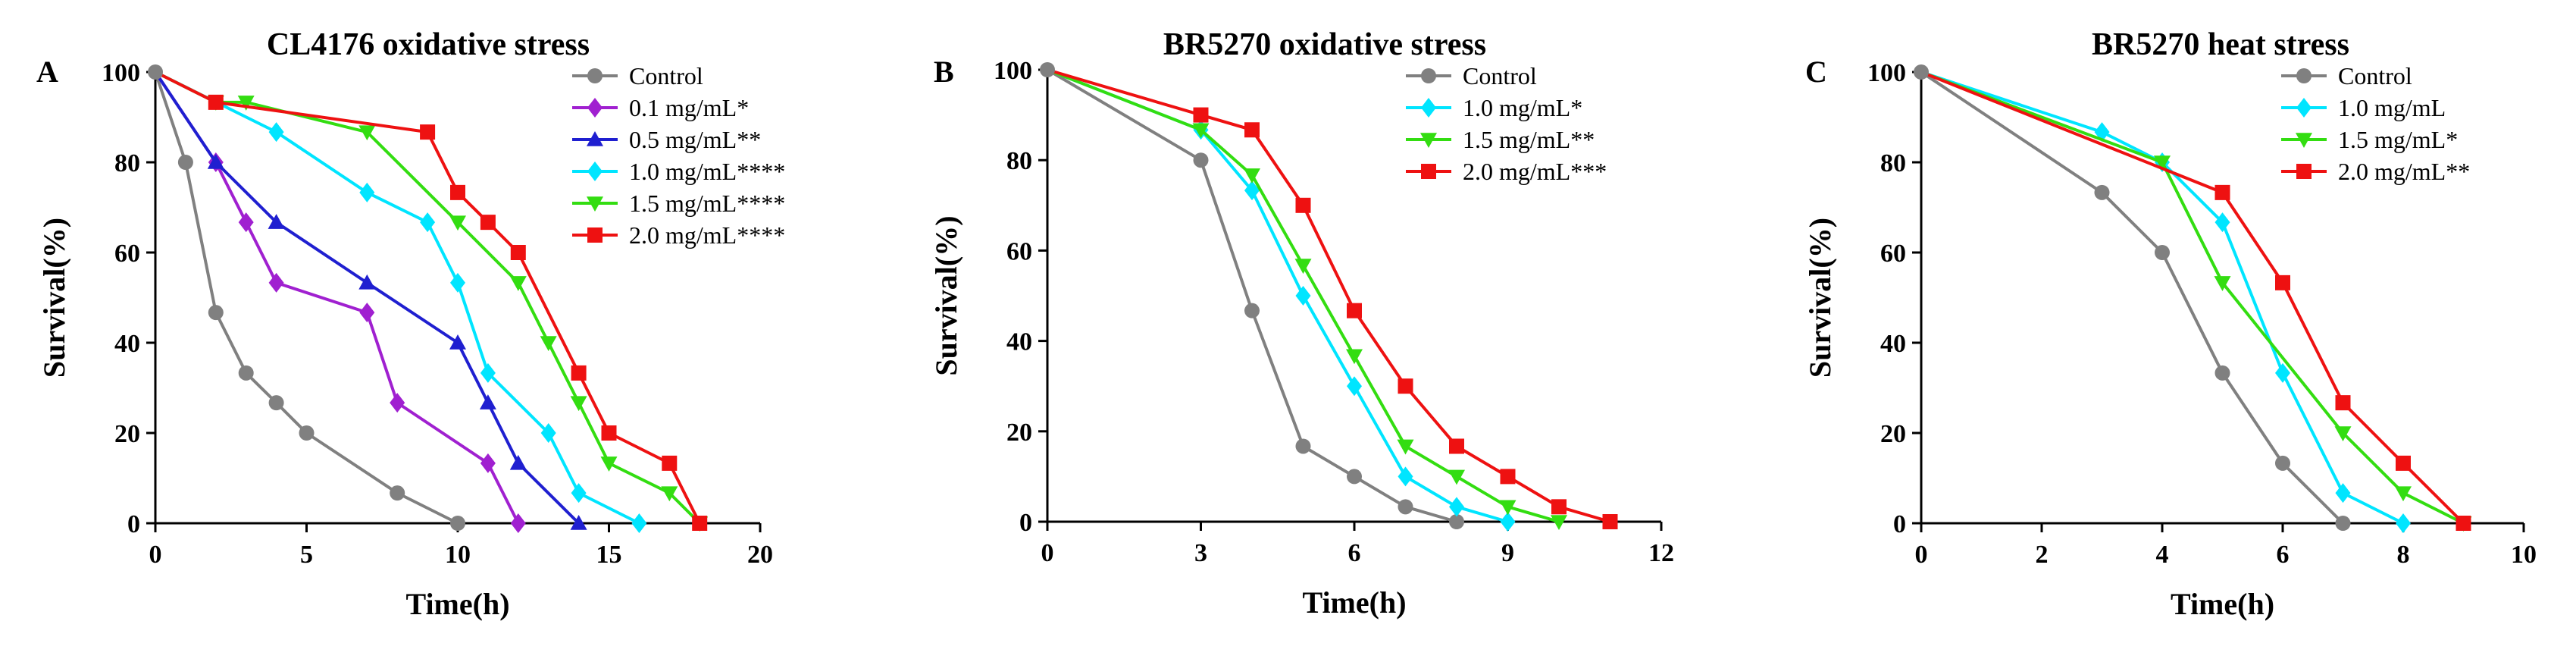 The height and width of the screenshot is (662, 2576). I want to click on y-tick-label: 60, so click(127, 254).